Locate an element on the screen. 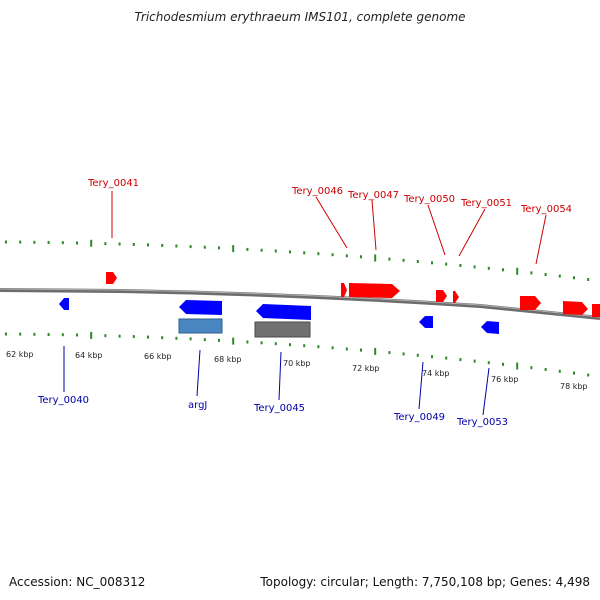 The height and width of the screenshot is (600, 600). label-tery-0046: Tery_0046 is located at coordinates (317, 191).